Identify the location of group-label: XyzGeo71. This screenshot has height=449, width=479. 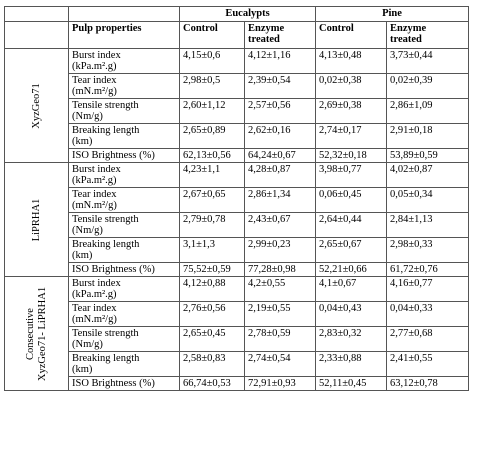
(37, 106).